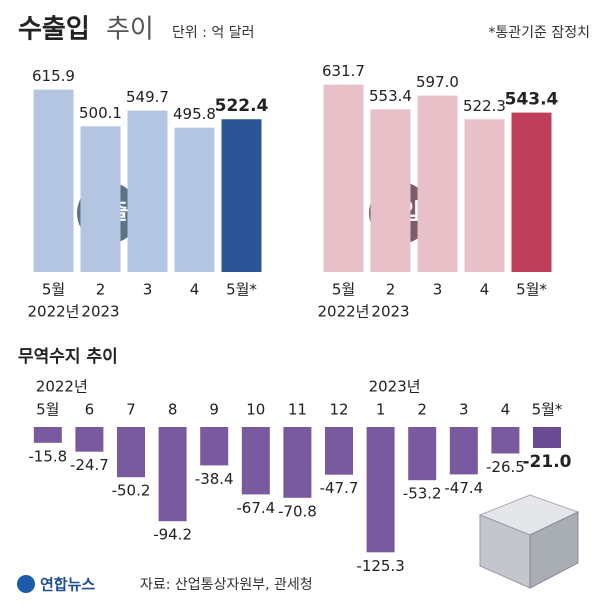  What do you see at coordinates (532, 100) in the screenshot?
I see `value-label: 543.4` at bounding box center [532, 100].